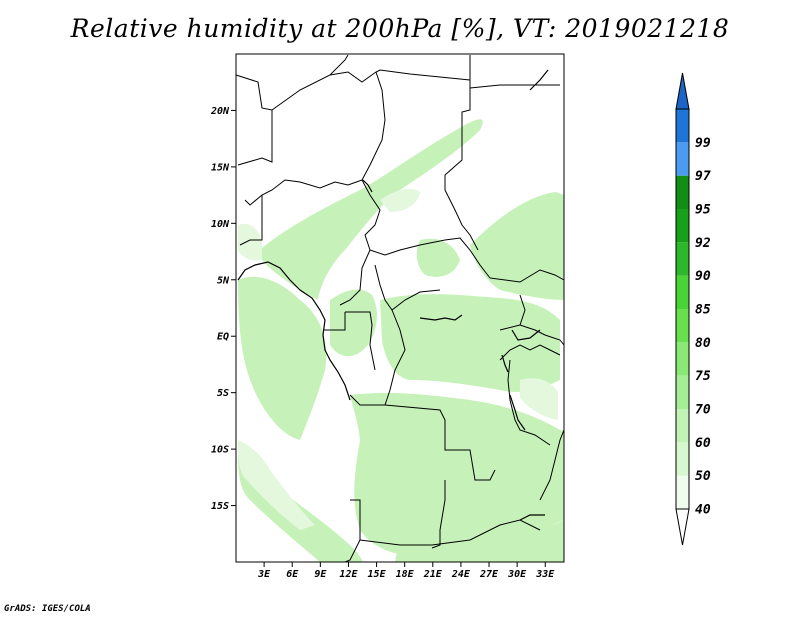 This screenshot has width=800, height=618. What do you see at coordinates (220, 506) in the screenshot?
I see `lat-tick-label: 15S` at bounding box center [220, 506].